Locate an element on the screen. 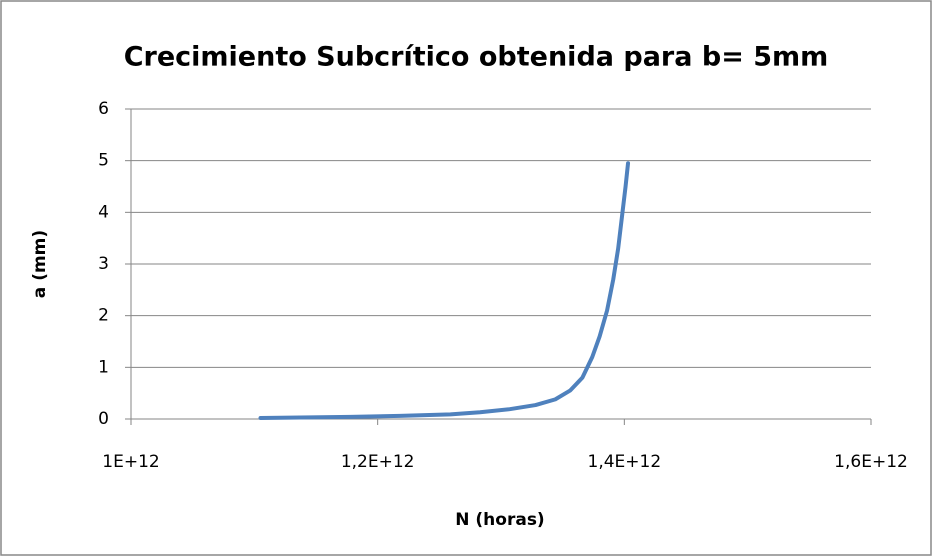 This screenshot has height=557, width=933. y-tick-label: 4 is located at coordinates (103, 212).